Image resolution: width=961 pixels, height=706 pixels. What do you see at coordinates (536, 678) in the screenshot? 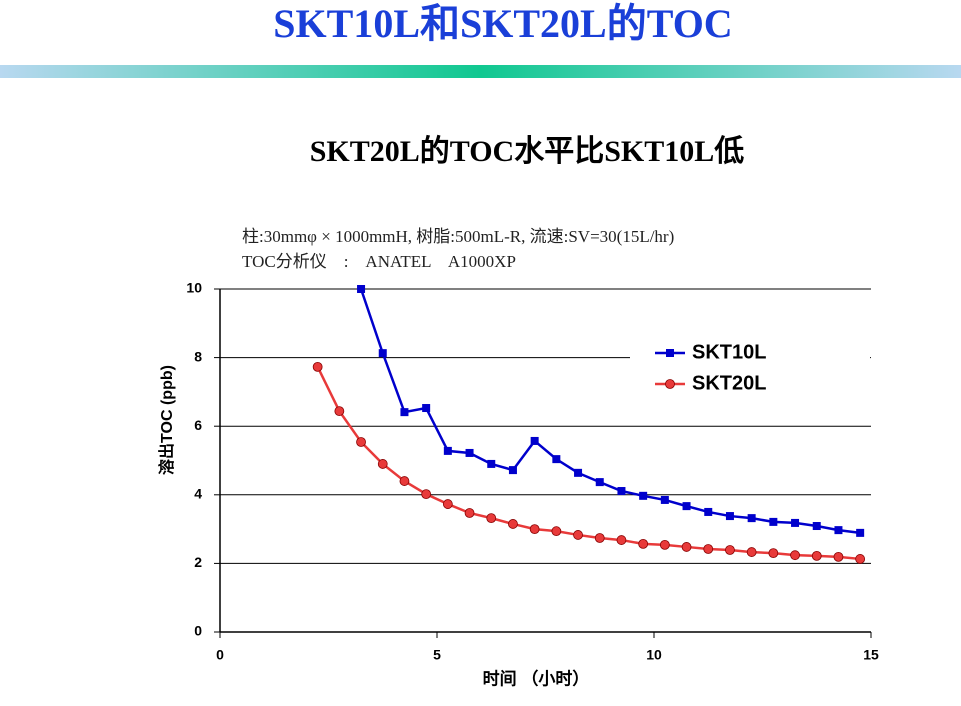
I see `x-axis-label: 时间 （小时）` at bounding box center [536, 678].